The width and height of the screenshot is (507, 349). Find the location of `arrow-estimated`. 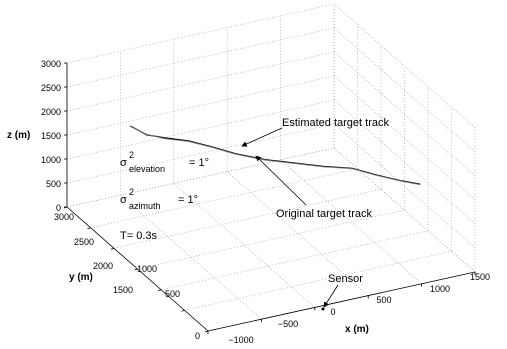

arrow-estimated is located at coordinates (262, 137).